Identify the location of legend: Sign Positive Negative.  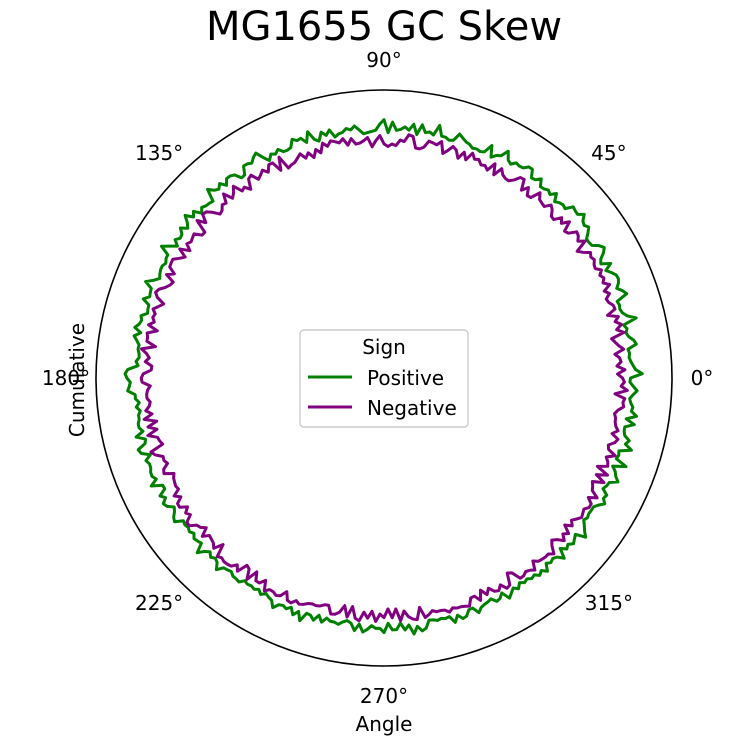
(384, 378).